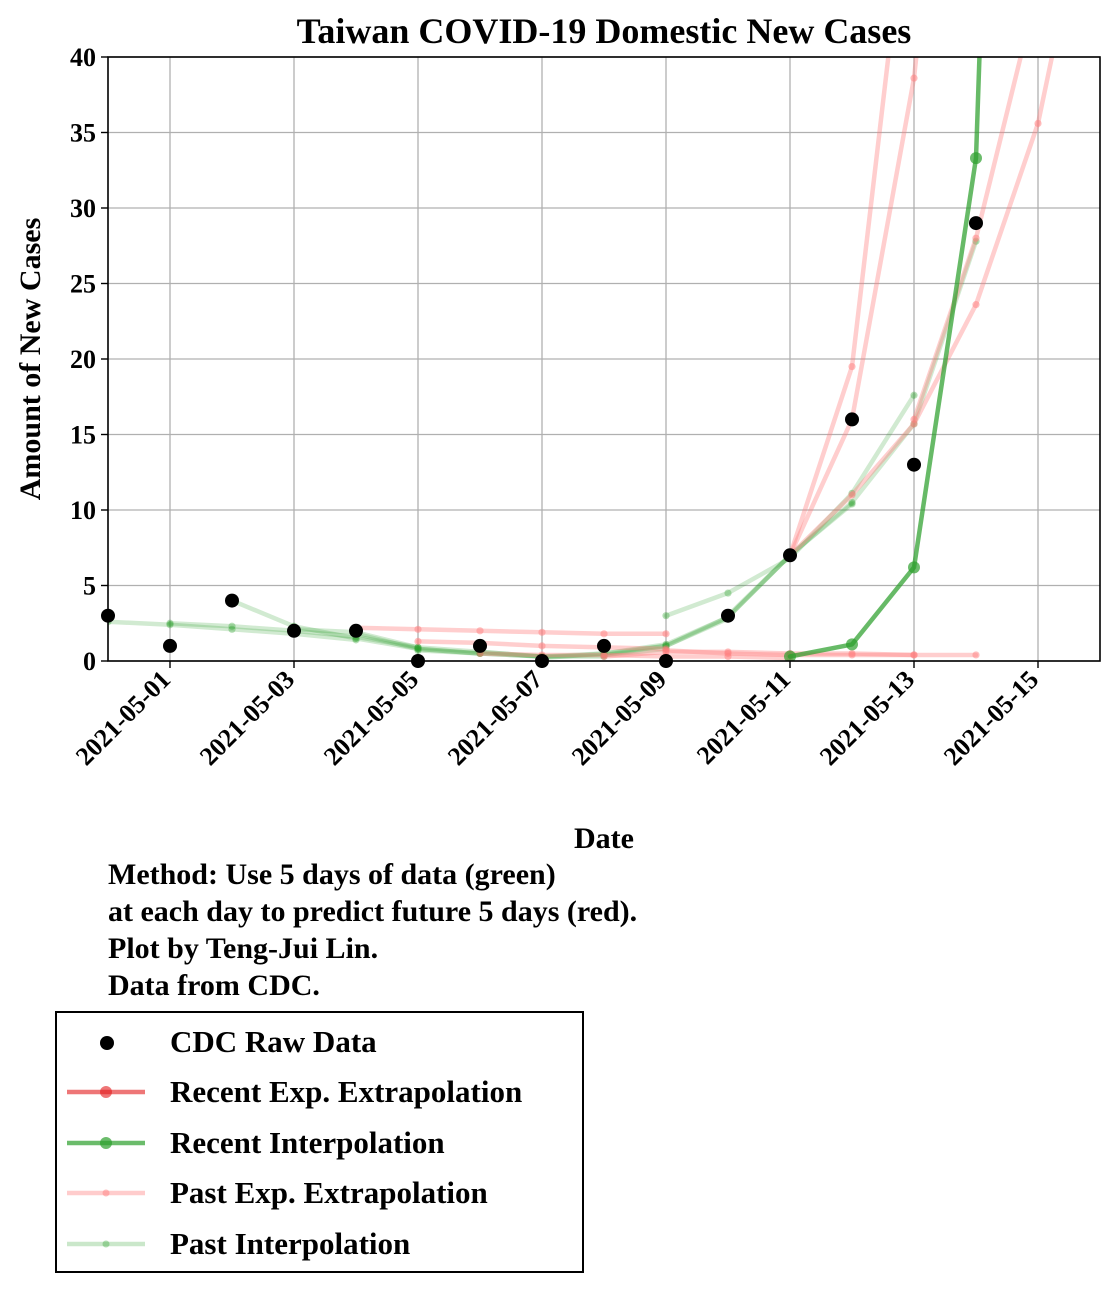 This screenshot has height=1291, width=1115. I want to click on x-tick-label: 2021-05-13, so click(867, 718).